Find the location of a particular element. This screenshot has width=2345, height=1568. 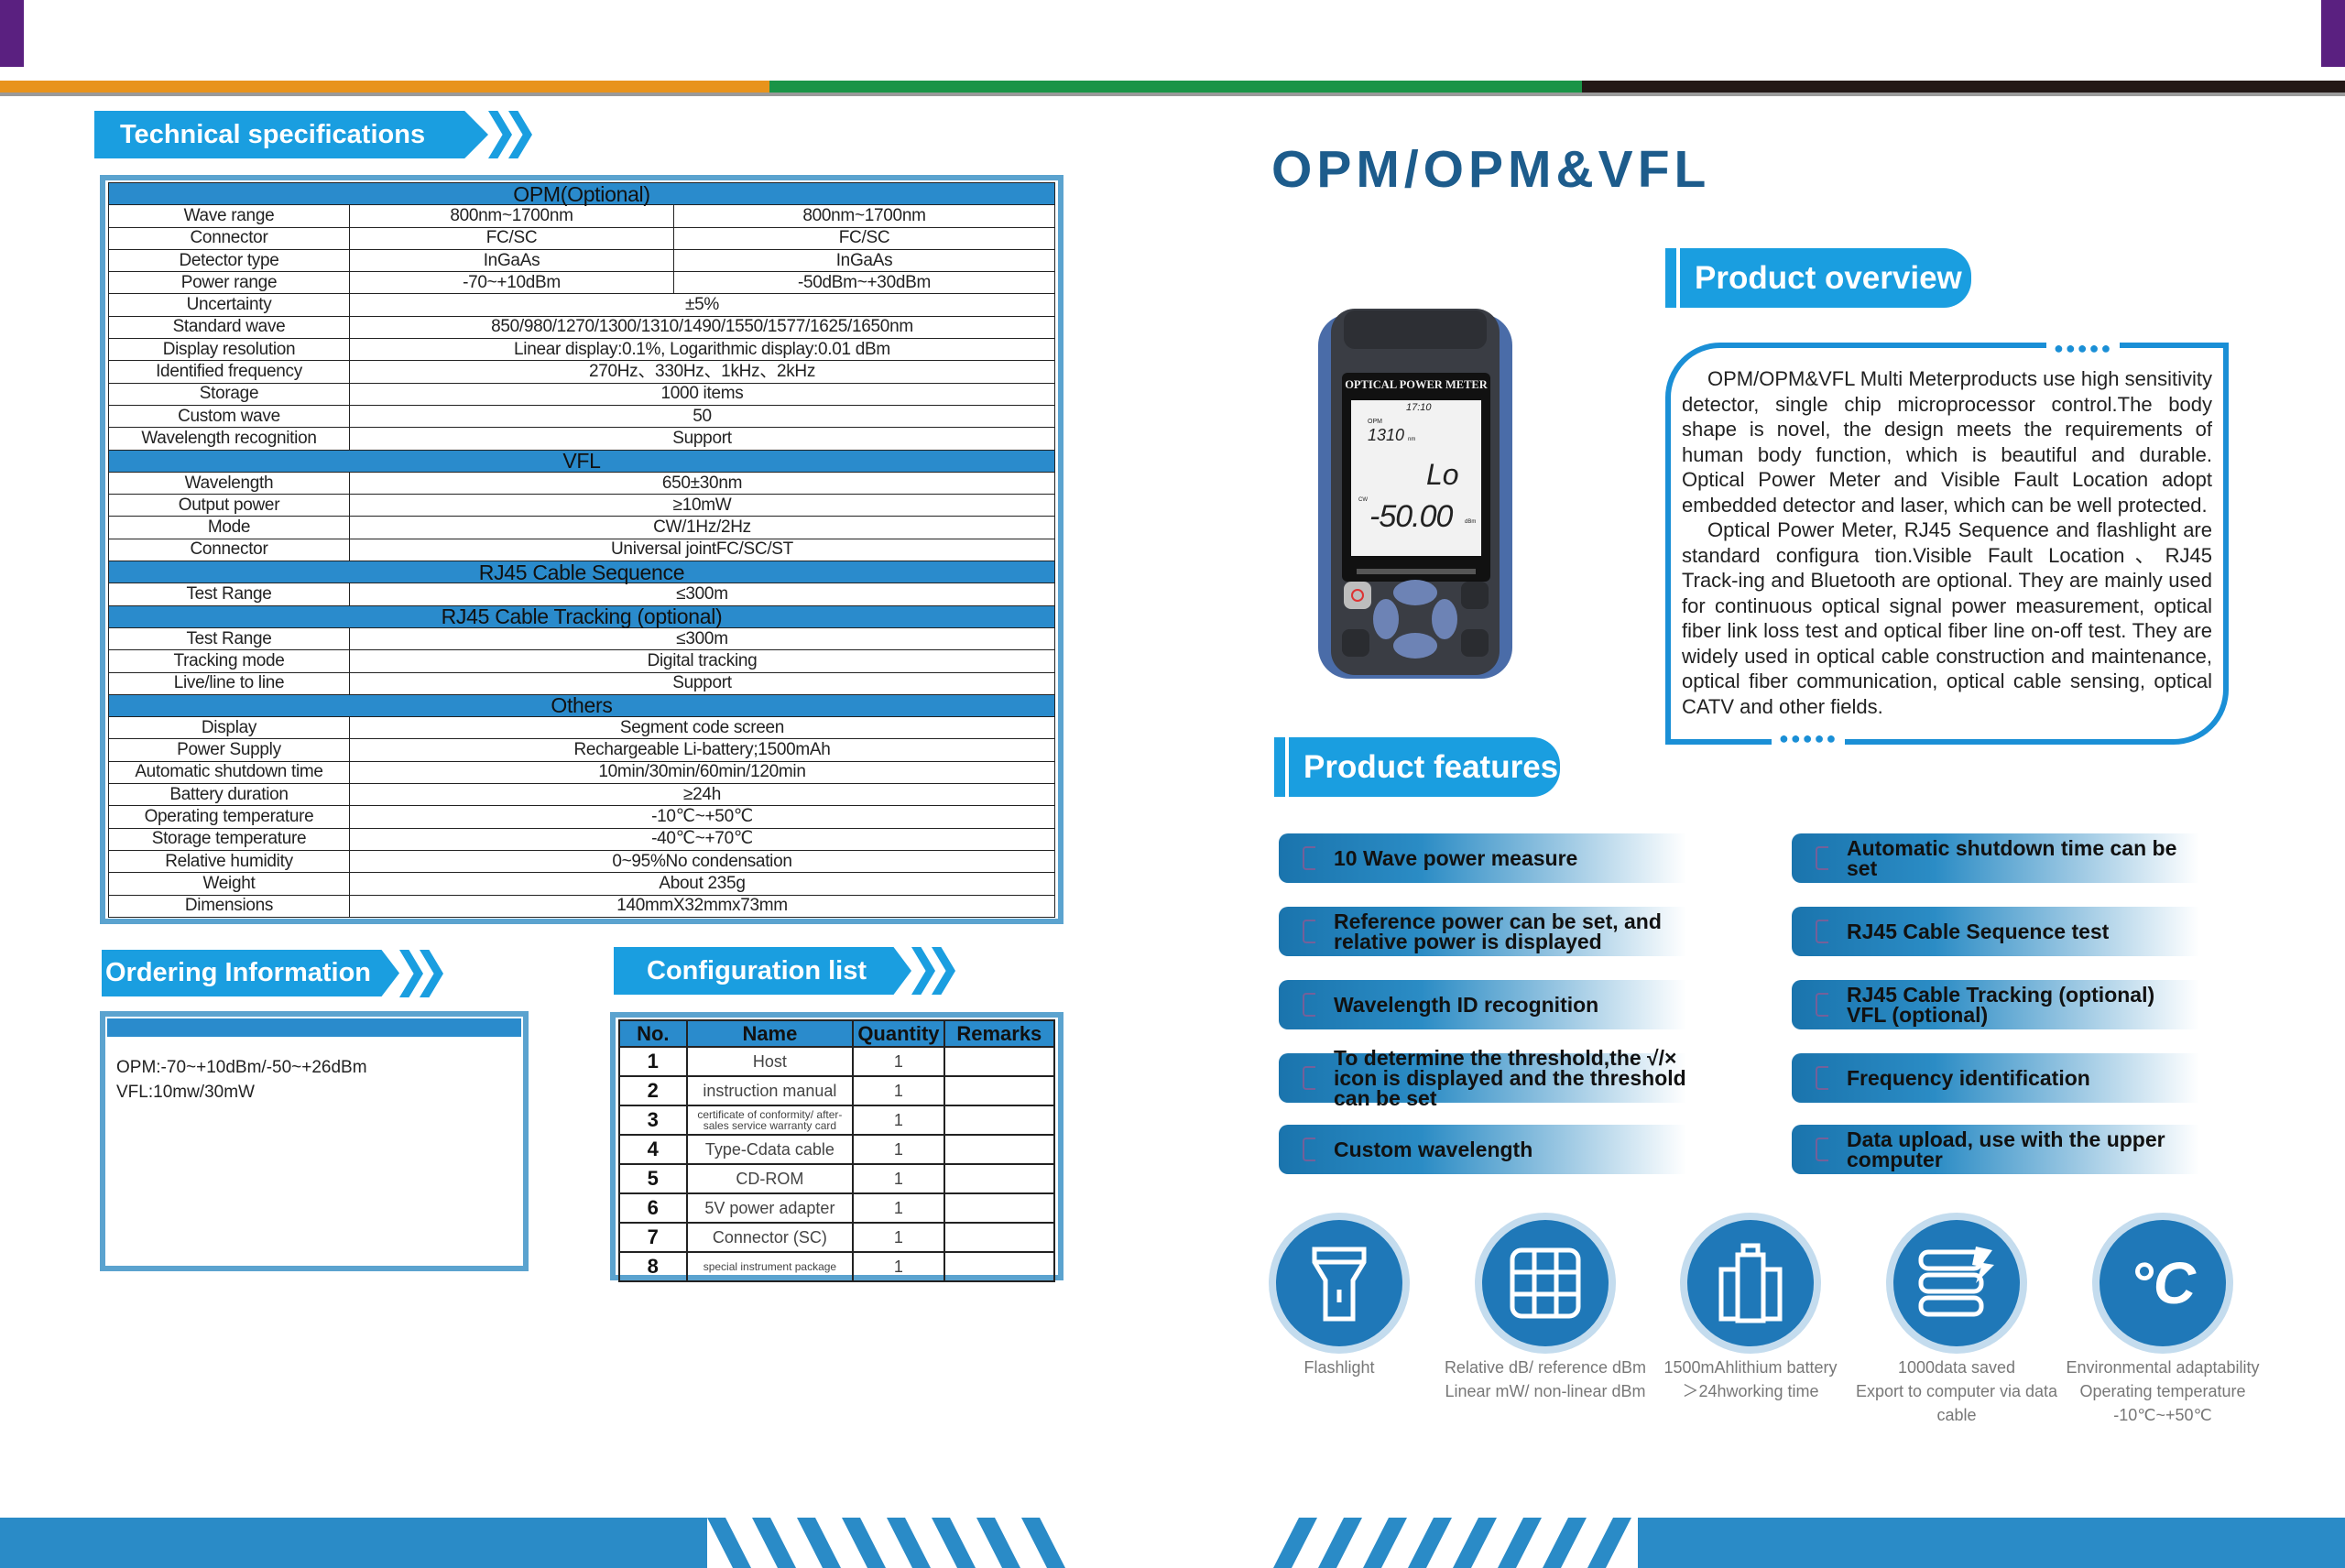

spec-row: Test Range ≤300m is located at coordinates (581, 638).